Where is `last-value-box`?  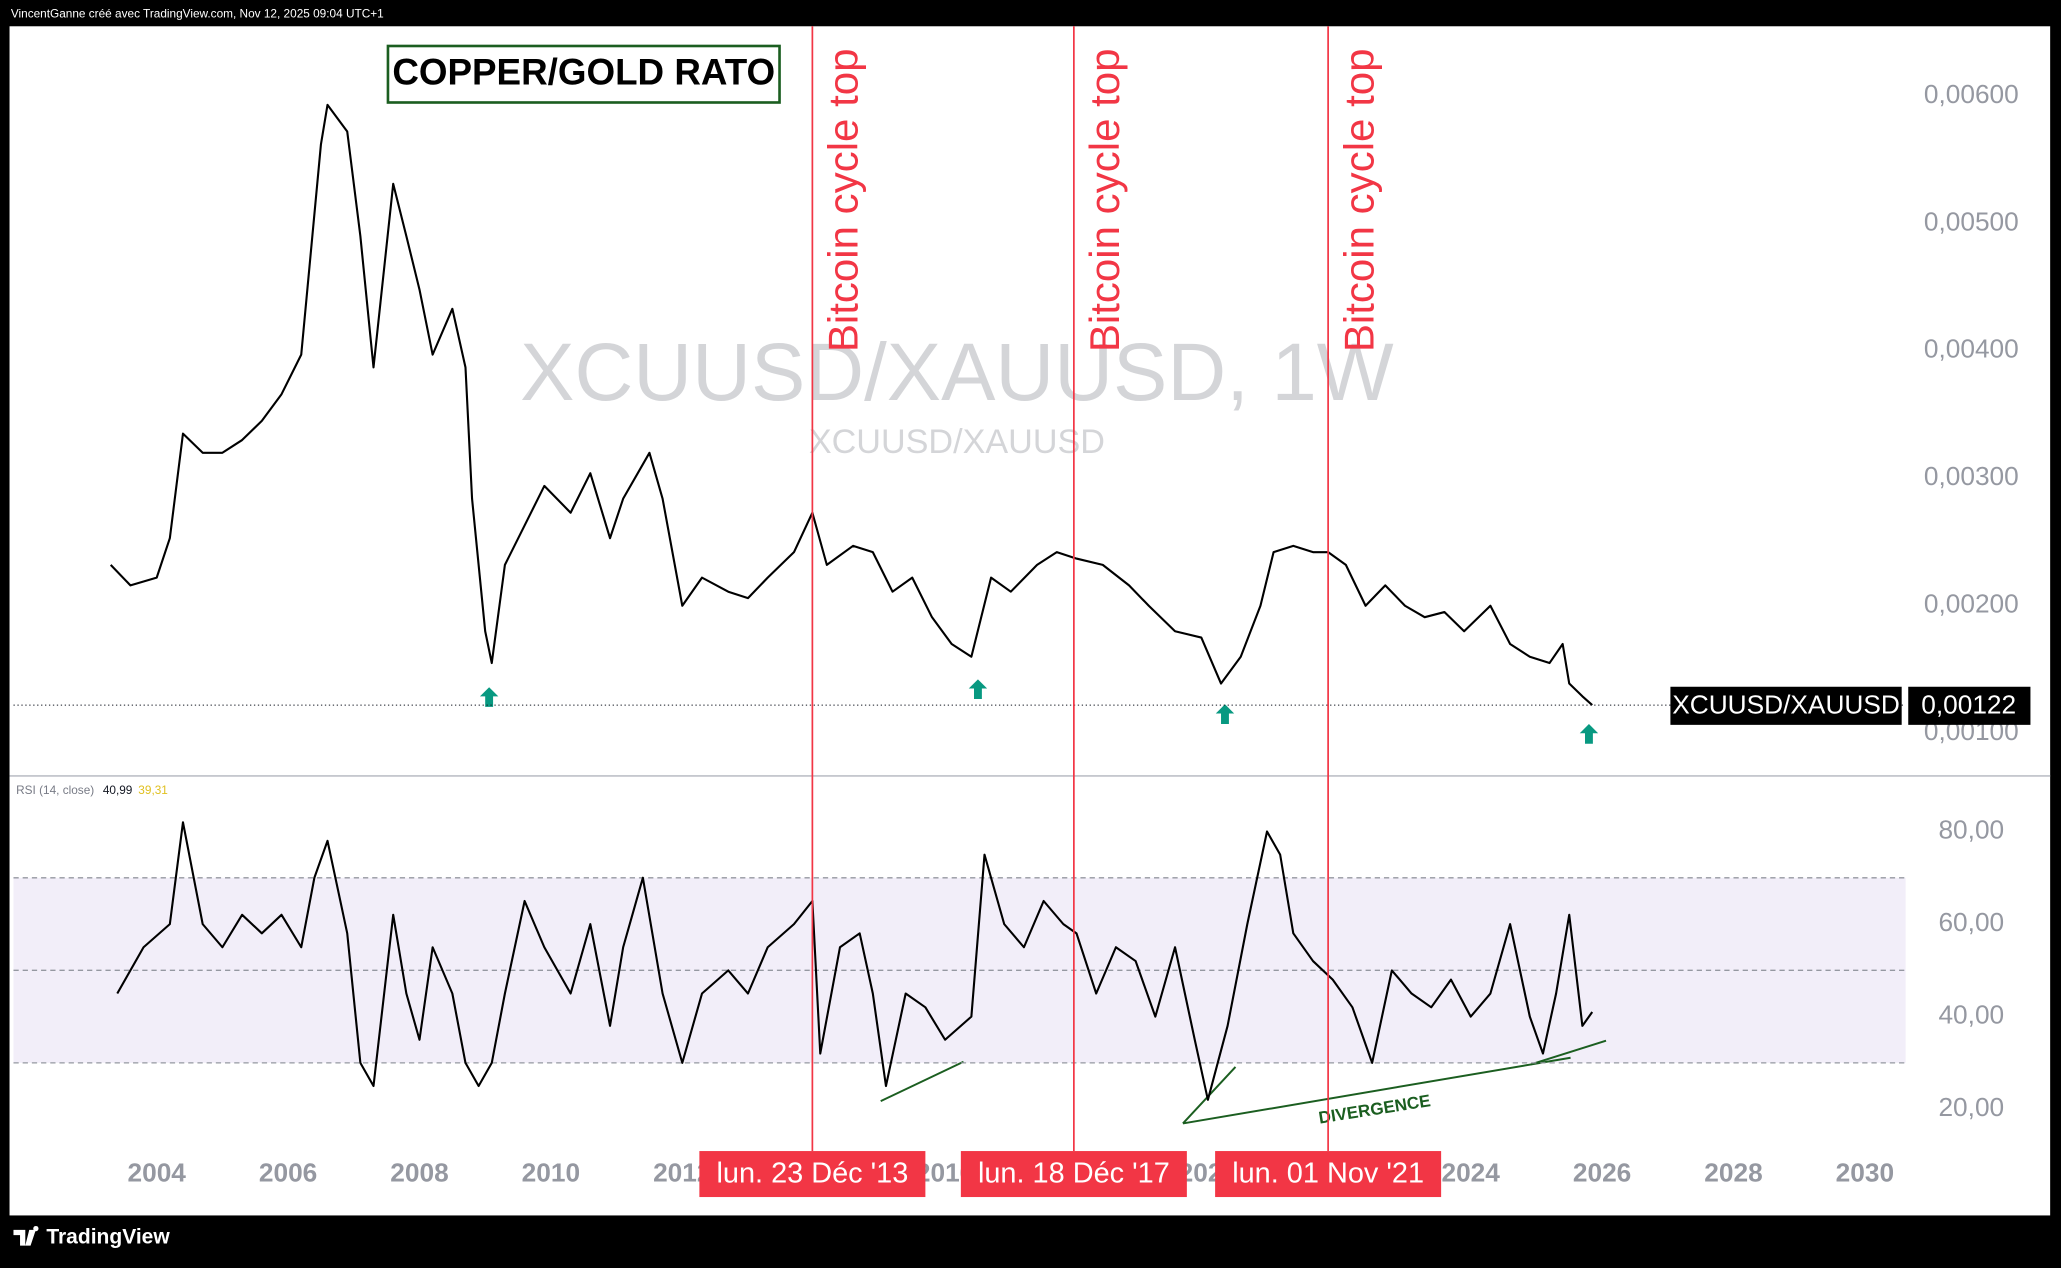 last-value-box is located at coordinates (1969, 705).